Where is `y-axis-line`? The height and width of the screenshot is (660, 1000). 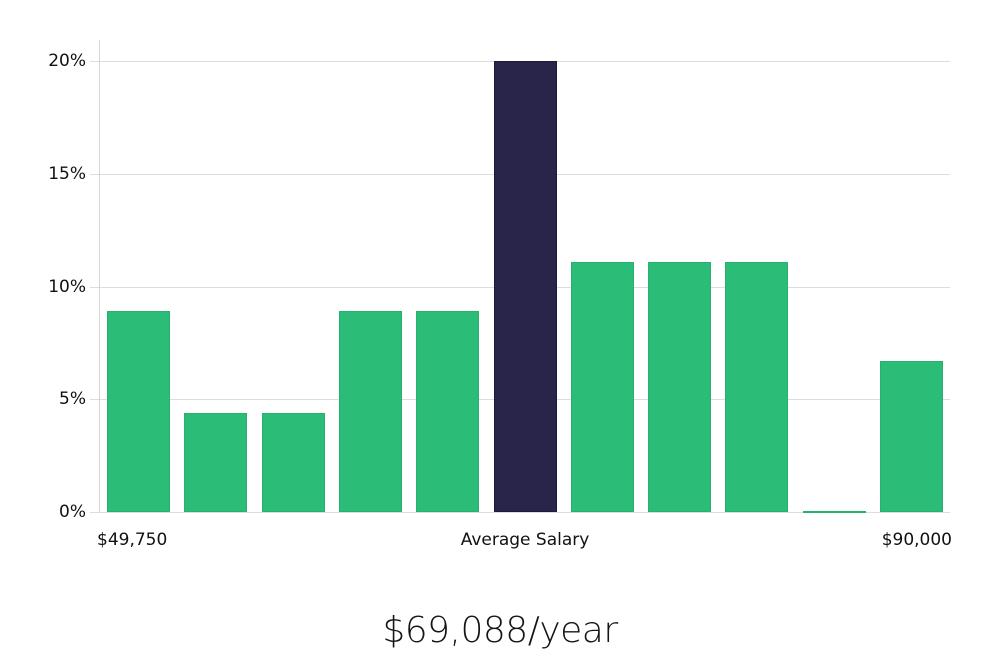 y-axis-line is located at coordinates (99, 276).